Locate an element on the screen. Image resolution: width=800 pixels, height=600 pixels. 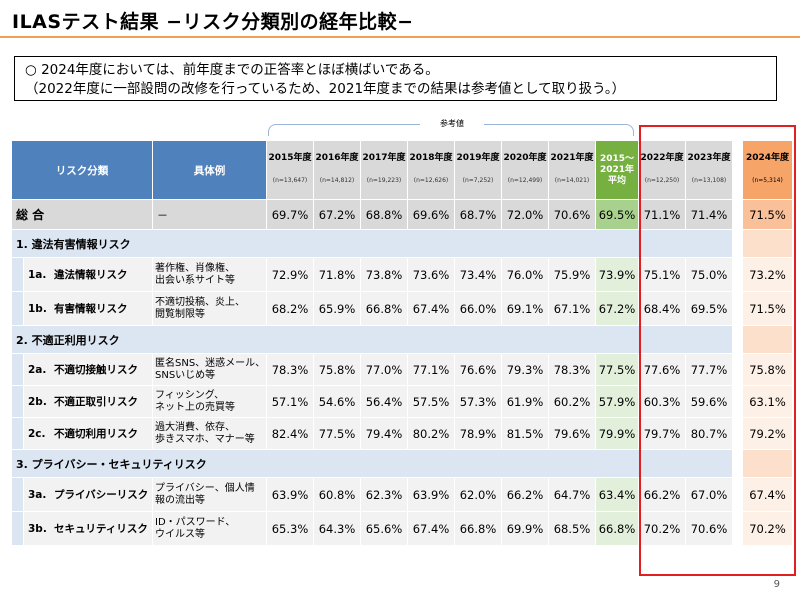
table-cell: 54.6% is located at coordinates (337, 402).